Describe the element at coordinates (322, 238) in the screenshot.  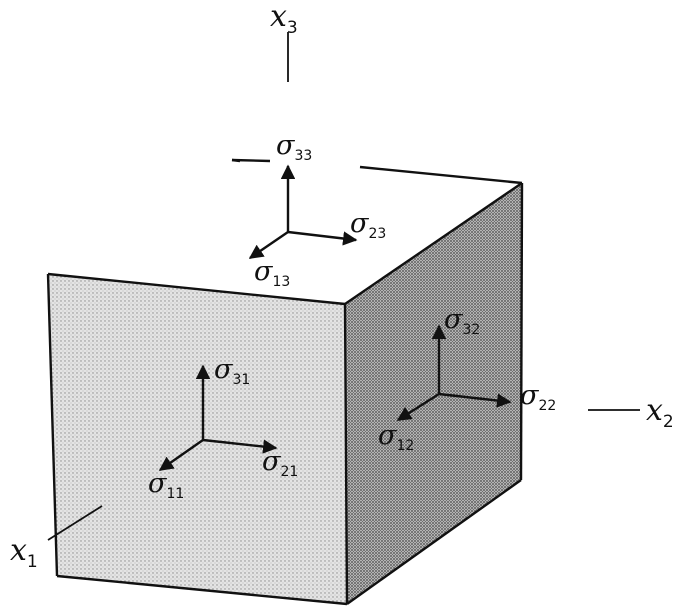
I see `sigma23-arrow` at that location.